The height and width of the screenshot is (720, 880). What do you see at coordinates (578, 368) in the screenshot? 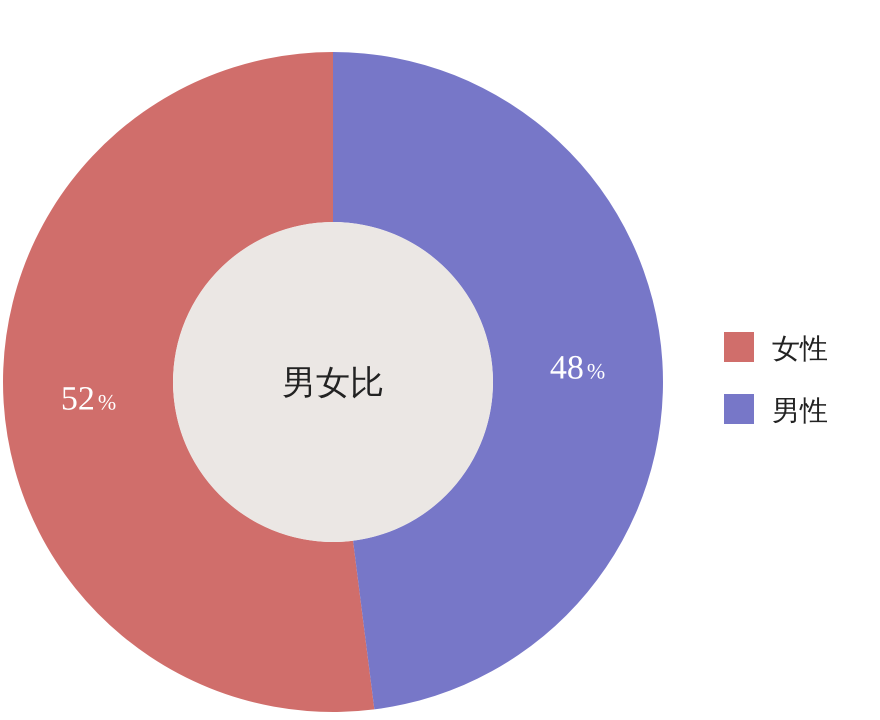
I see `data-label: 48%` at bounding box center [578, 368].